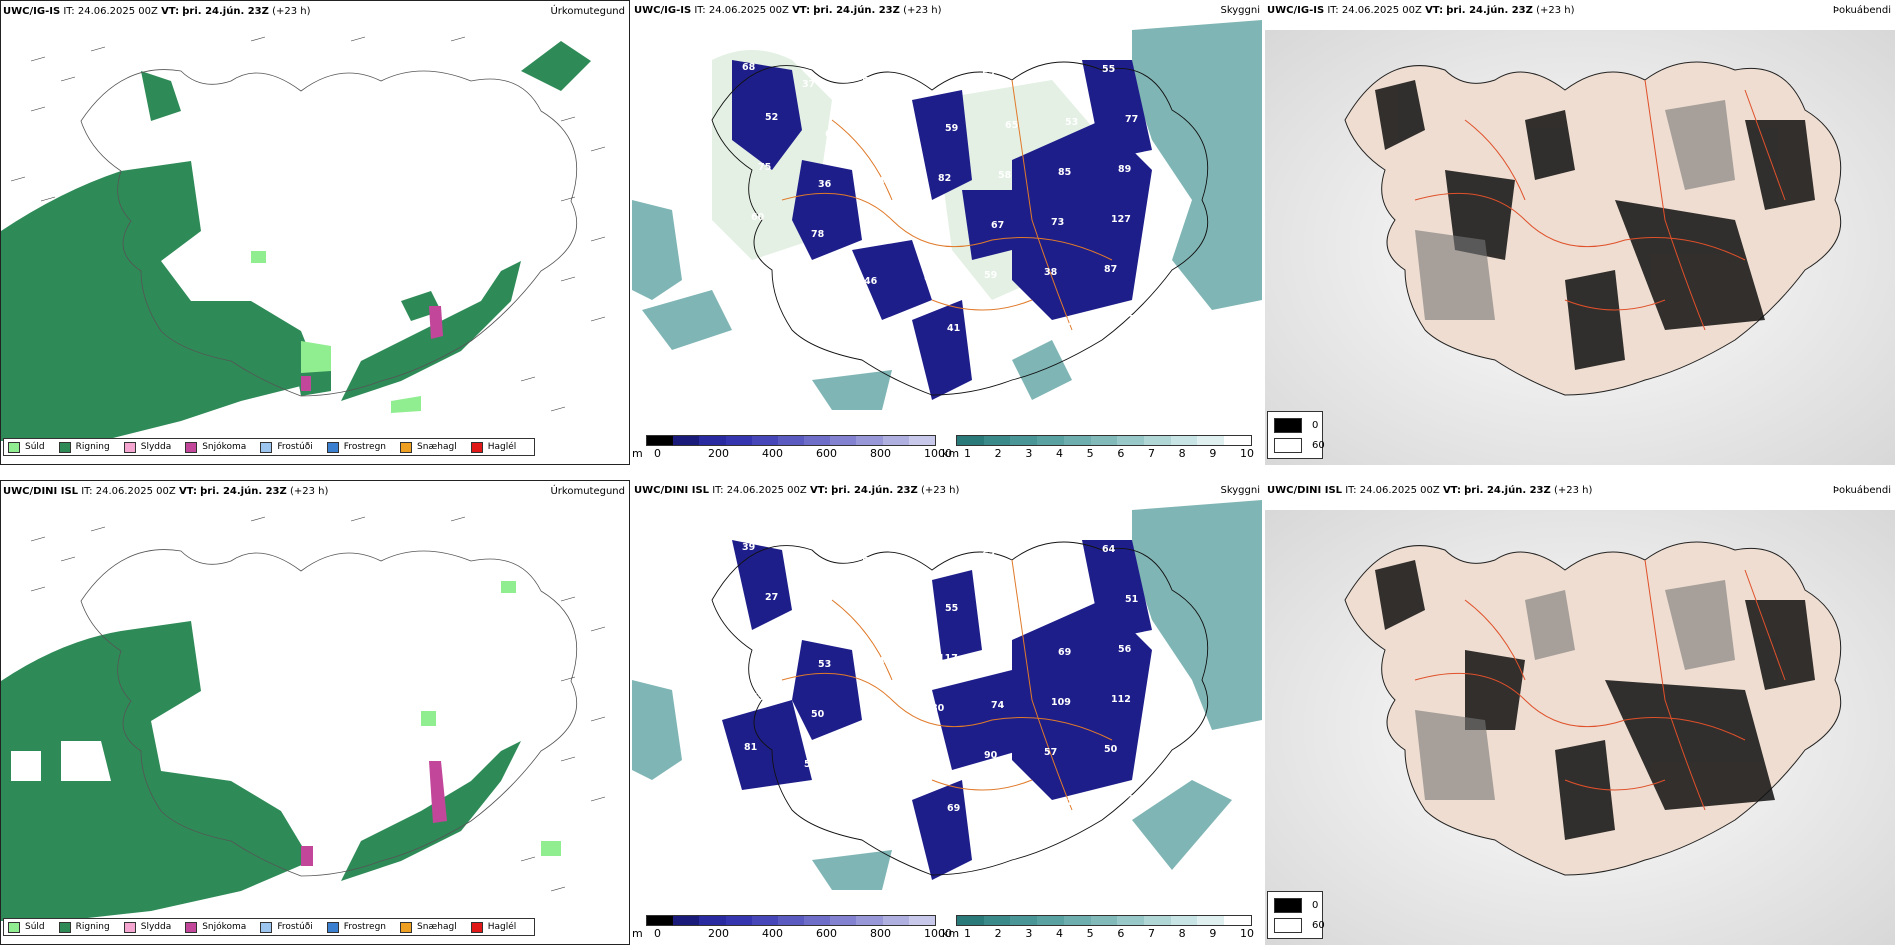  Describe the element at coordinates (365, 447) in the screenshot. I see `precip-legend-label: Frostregn` at that location.